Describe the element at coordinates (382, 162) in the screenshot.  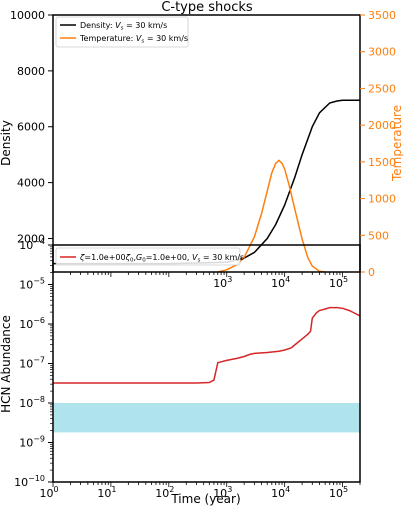
I see `temperature-tick-label: 1500` at that location.